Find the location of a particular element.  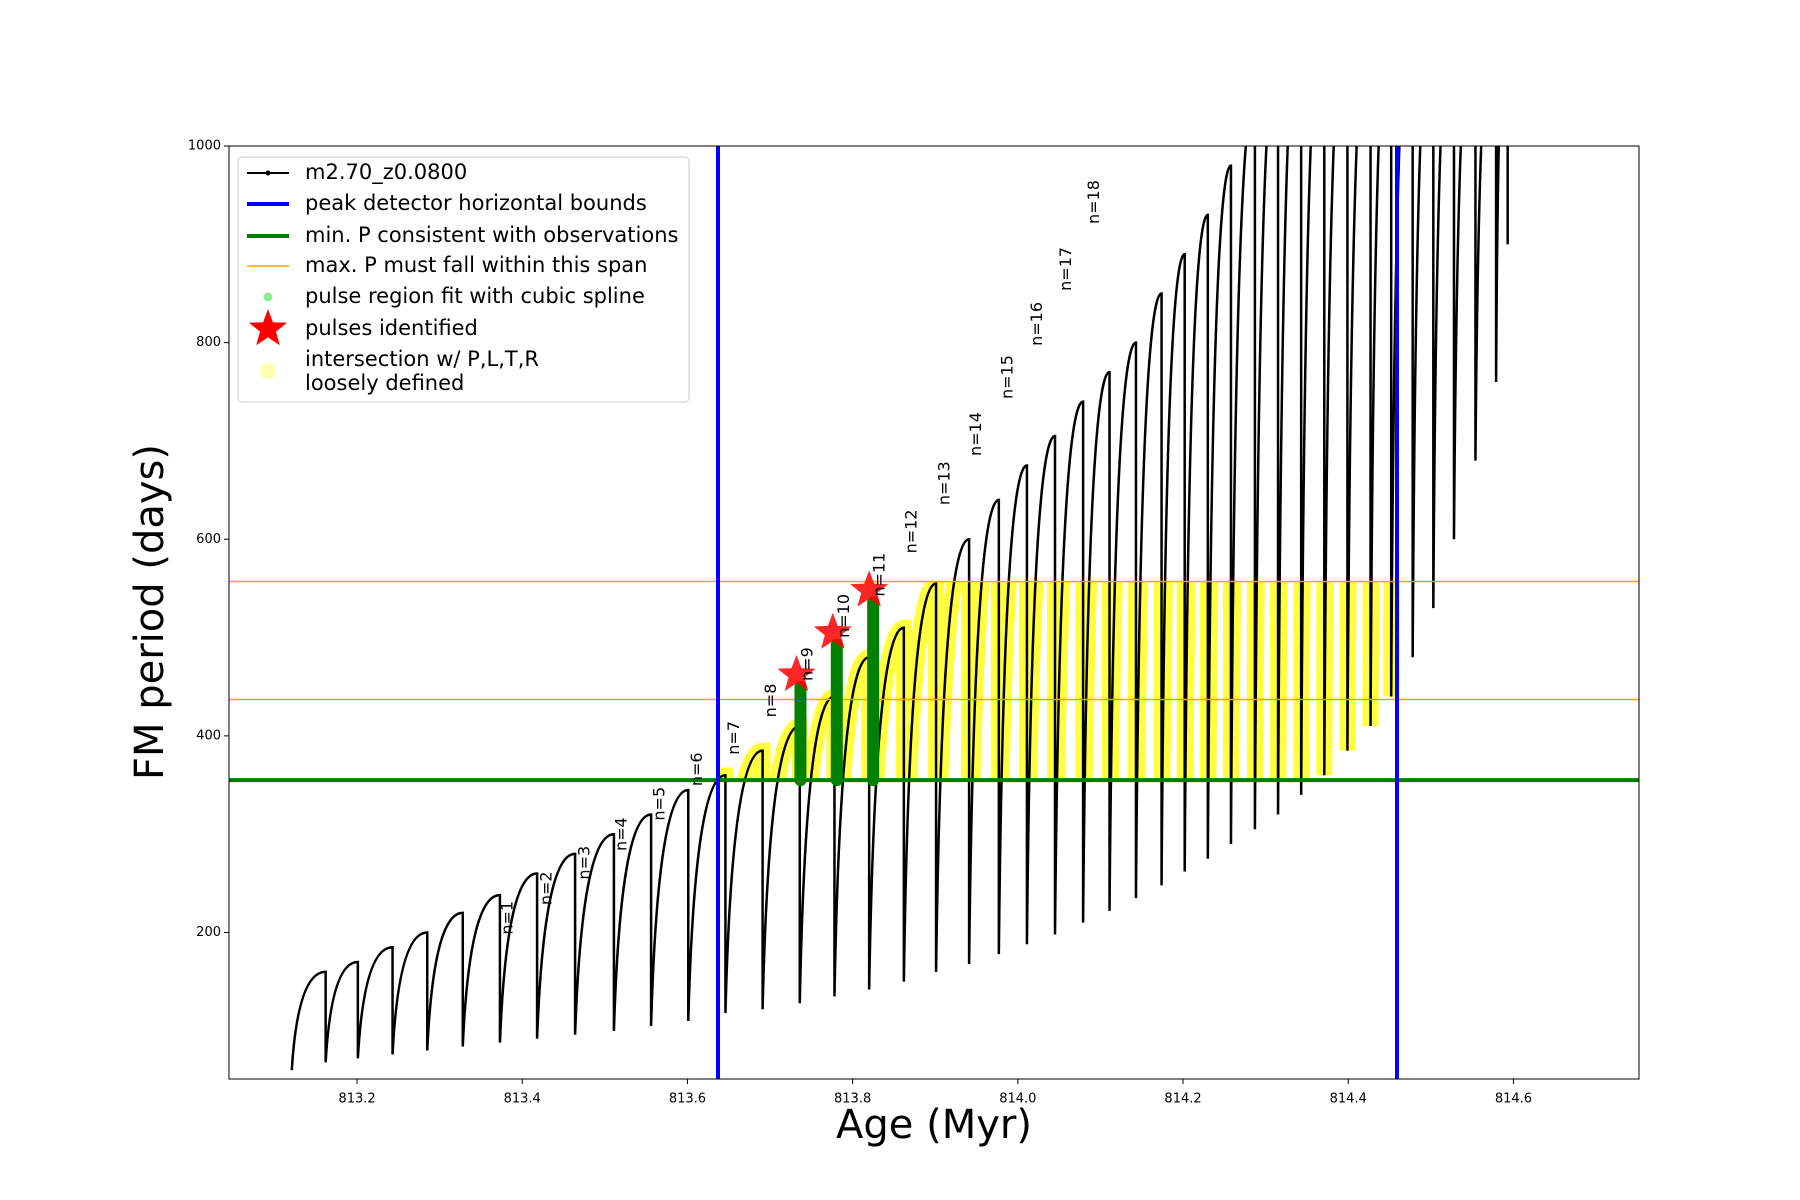

pulse-label: n=8 is located at coordinates (770, 701).